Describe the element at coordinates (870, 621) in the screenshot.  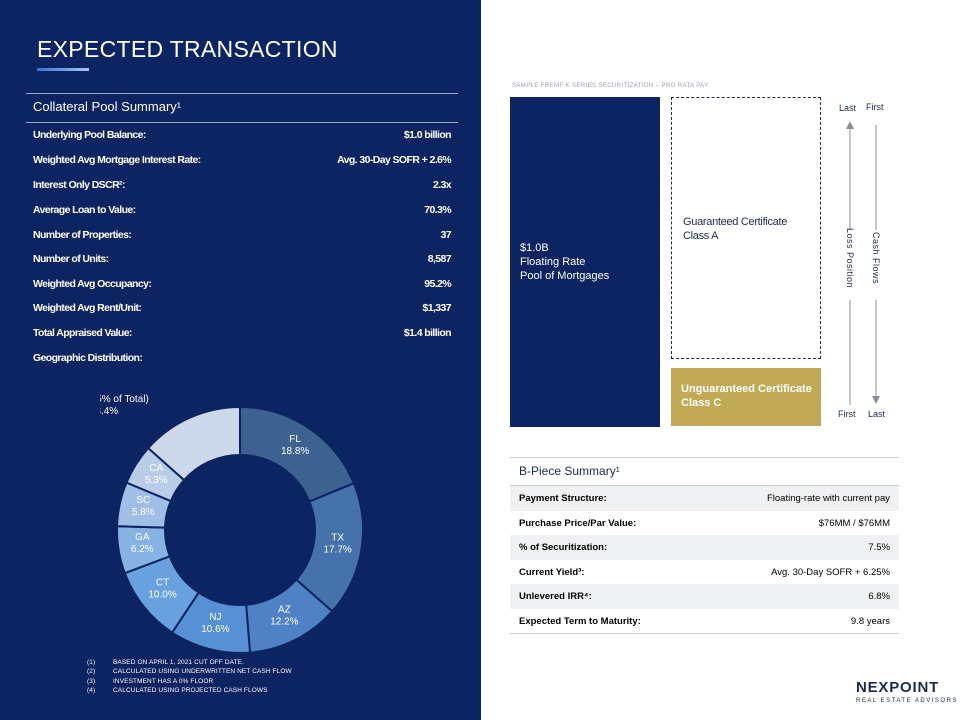
I see `b-piece-row-value: 9.8 years` at that location.